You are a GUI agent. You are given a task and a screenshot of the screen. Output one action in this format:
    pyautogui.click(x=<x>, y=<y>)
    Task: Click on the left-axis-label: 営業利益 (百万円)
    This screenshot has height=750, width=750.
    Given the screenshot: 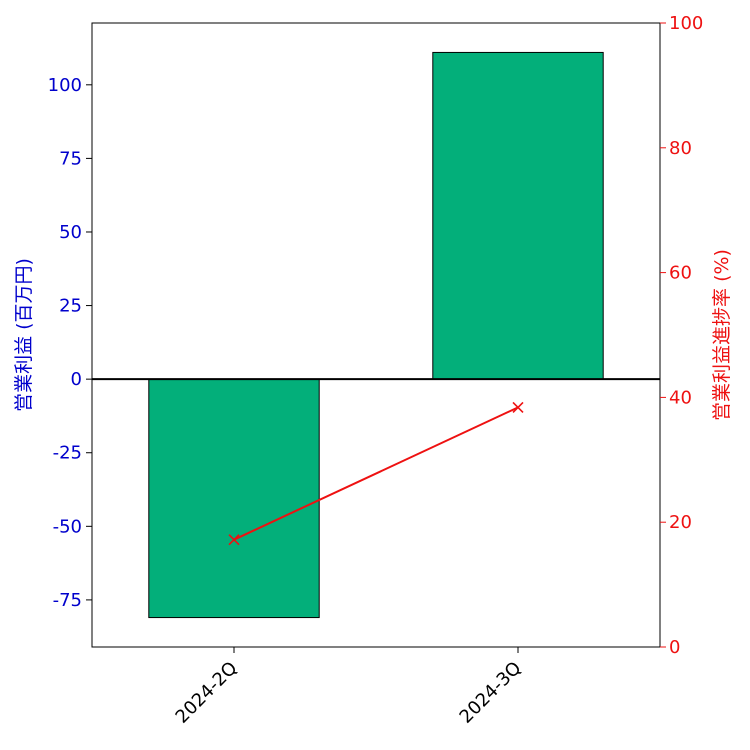 What is the action you would take?
    pyautogui.click(x=24, y=335)
    